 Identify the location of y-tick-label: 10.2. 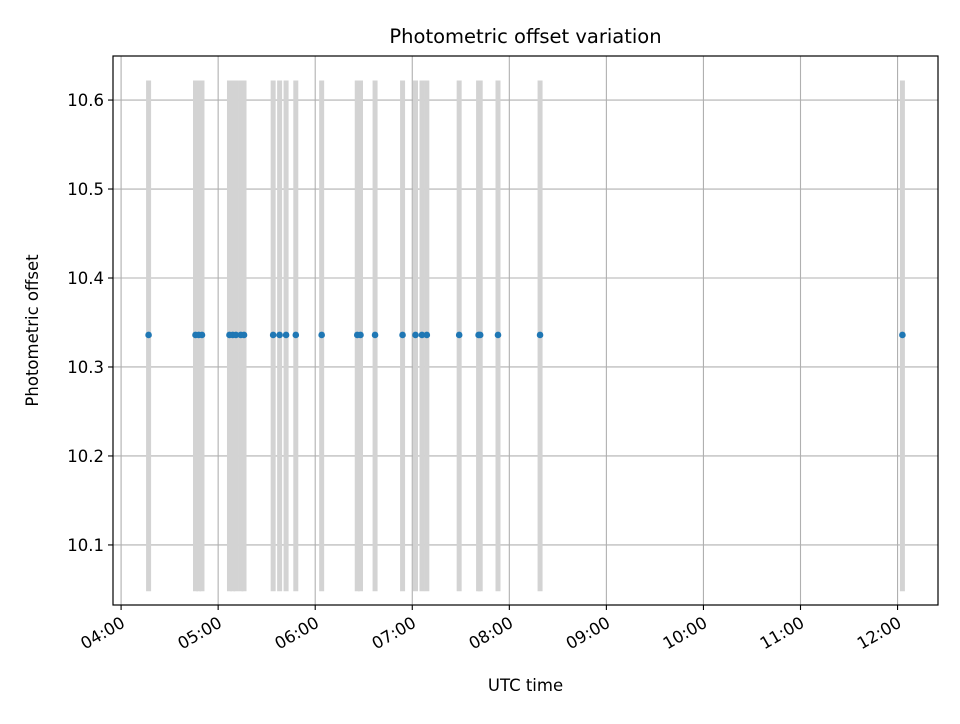
(85, 456).